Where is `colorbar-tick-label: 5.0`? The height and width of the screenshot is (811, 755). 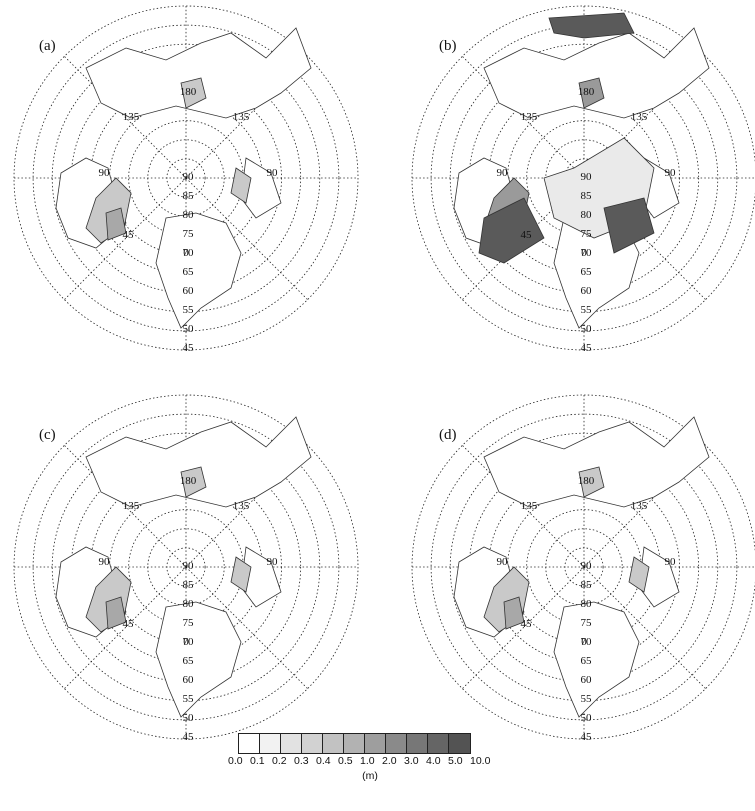
colorbar-tick-label: 5.0 is located at coordinates (455, 761).